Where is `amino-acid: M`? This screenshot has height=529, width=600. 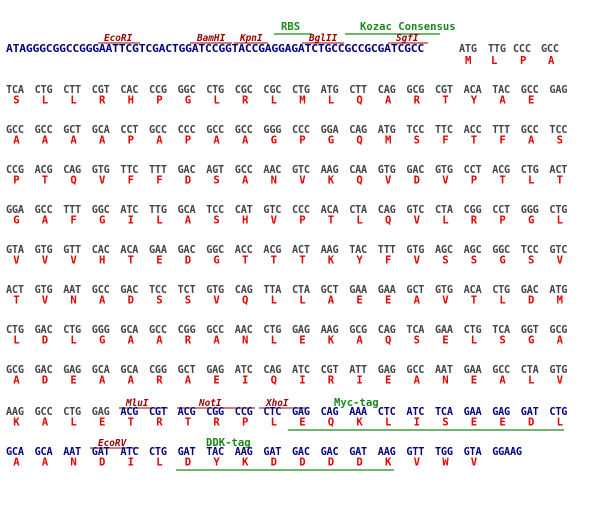 amino-acid: M is located at coordinates (388, 141).